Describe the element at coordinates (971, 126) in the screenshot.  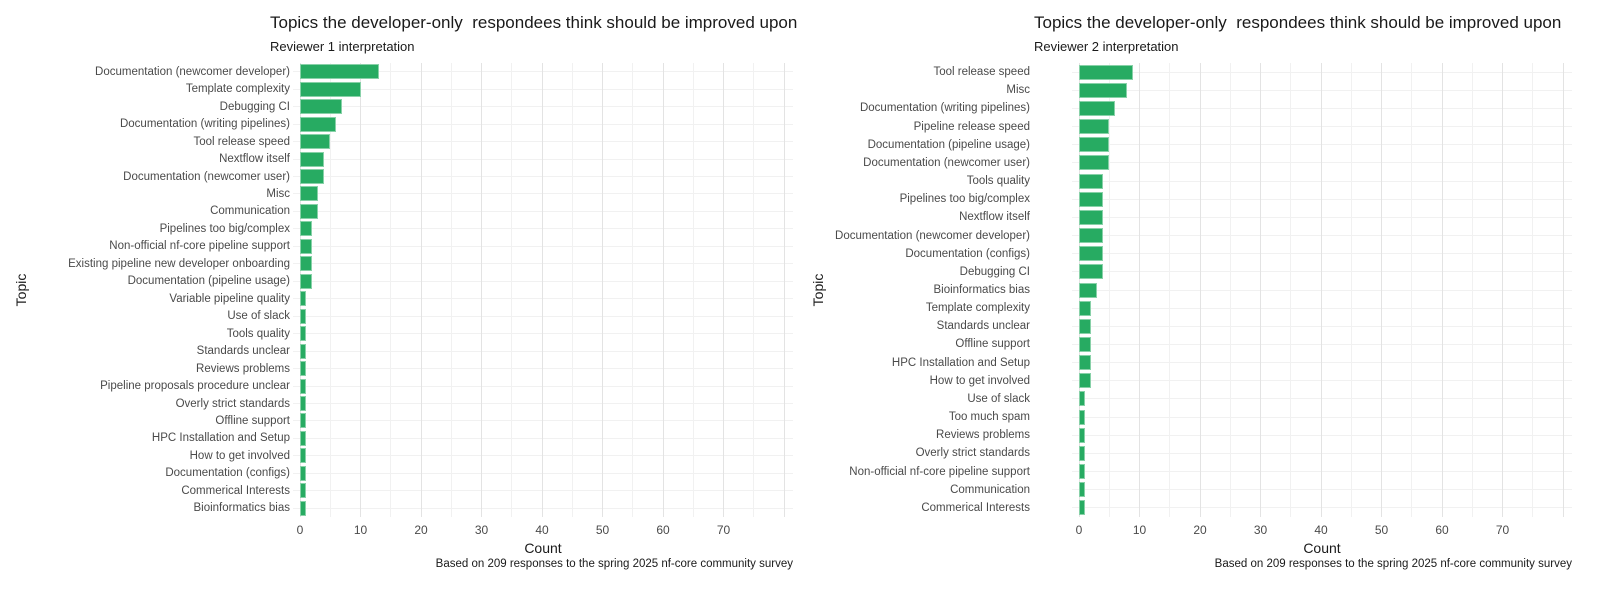
I see `category-label: Pipeline release speed` at that location.